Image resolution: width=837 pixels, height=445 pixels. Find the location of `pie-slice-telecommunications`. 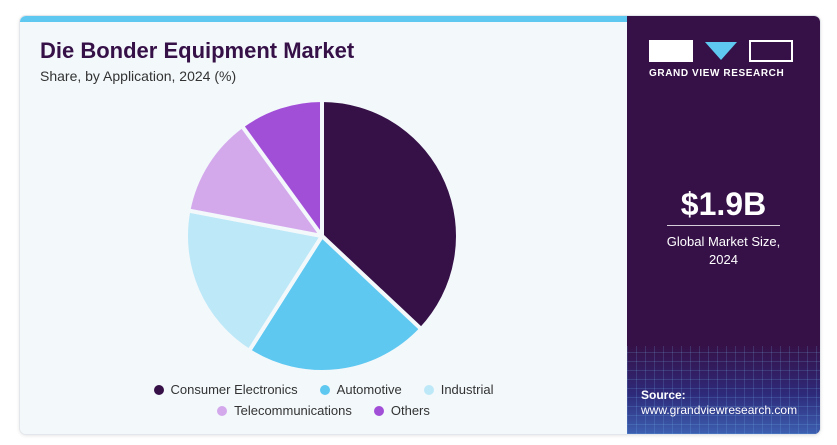

pie-slice-telecommunications is located at coordinates (255, 180).